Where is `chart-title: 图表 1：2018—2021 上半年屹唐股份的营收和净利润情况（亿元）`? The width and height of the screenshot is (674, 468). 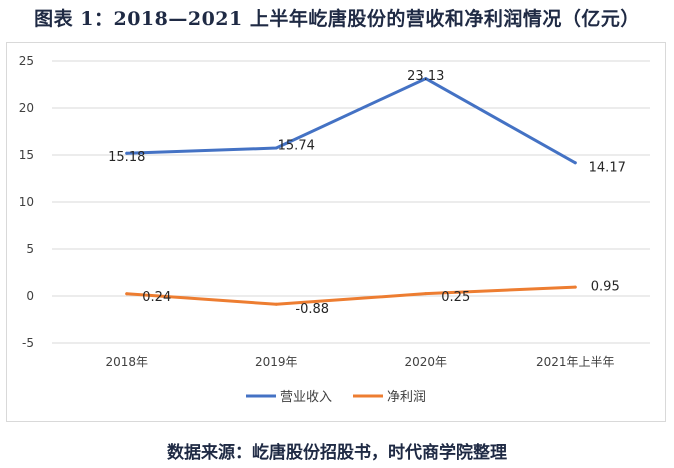 chart-title: 图表 1：2018—2021 上半年屹唐股份的营收和净利润情况（亿元） is located at coordinates (337, 19).